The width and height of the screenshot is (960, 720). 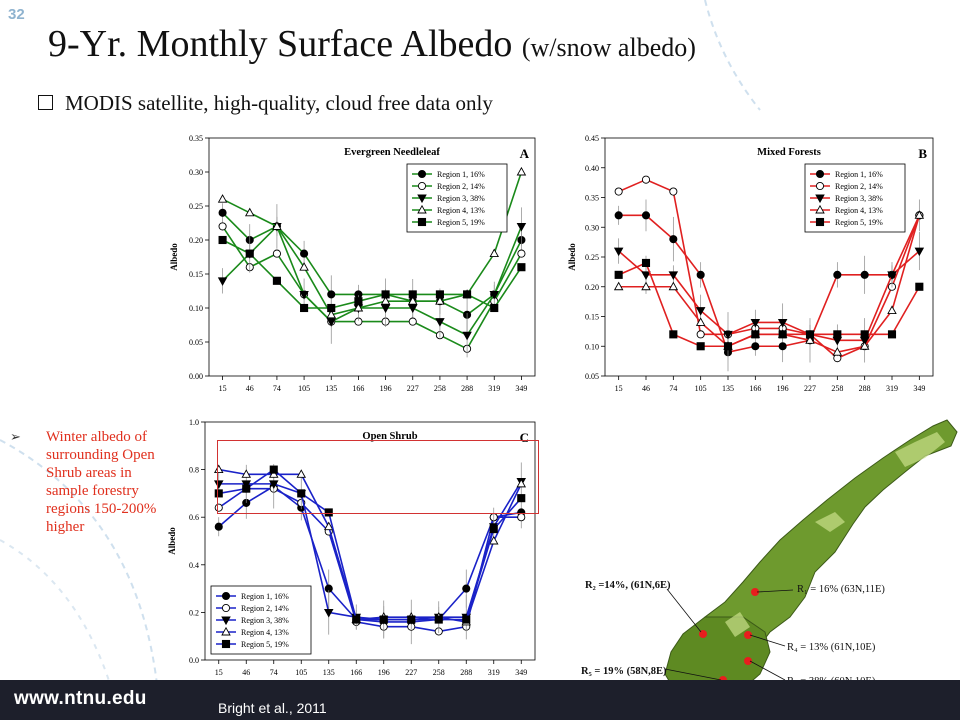 What do you see at coordinates (329, 672) in the screenshot?
I see `x-tick-label: 135` at bounding box center [329, 672].